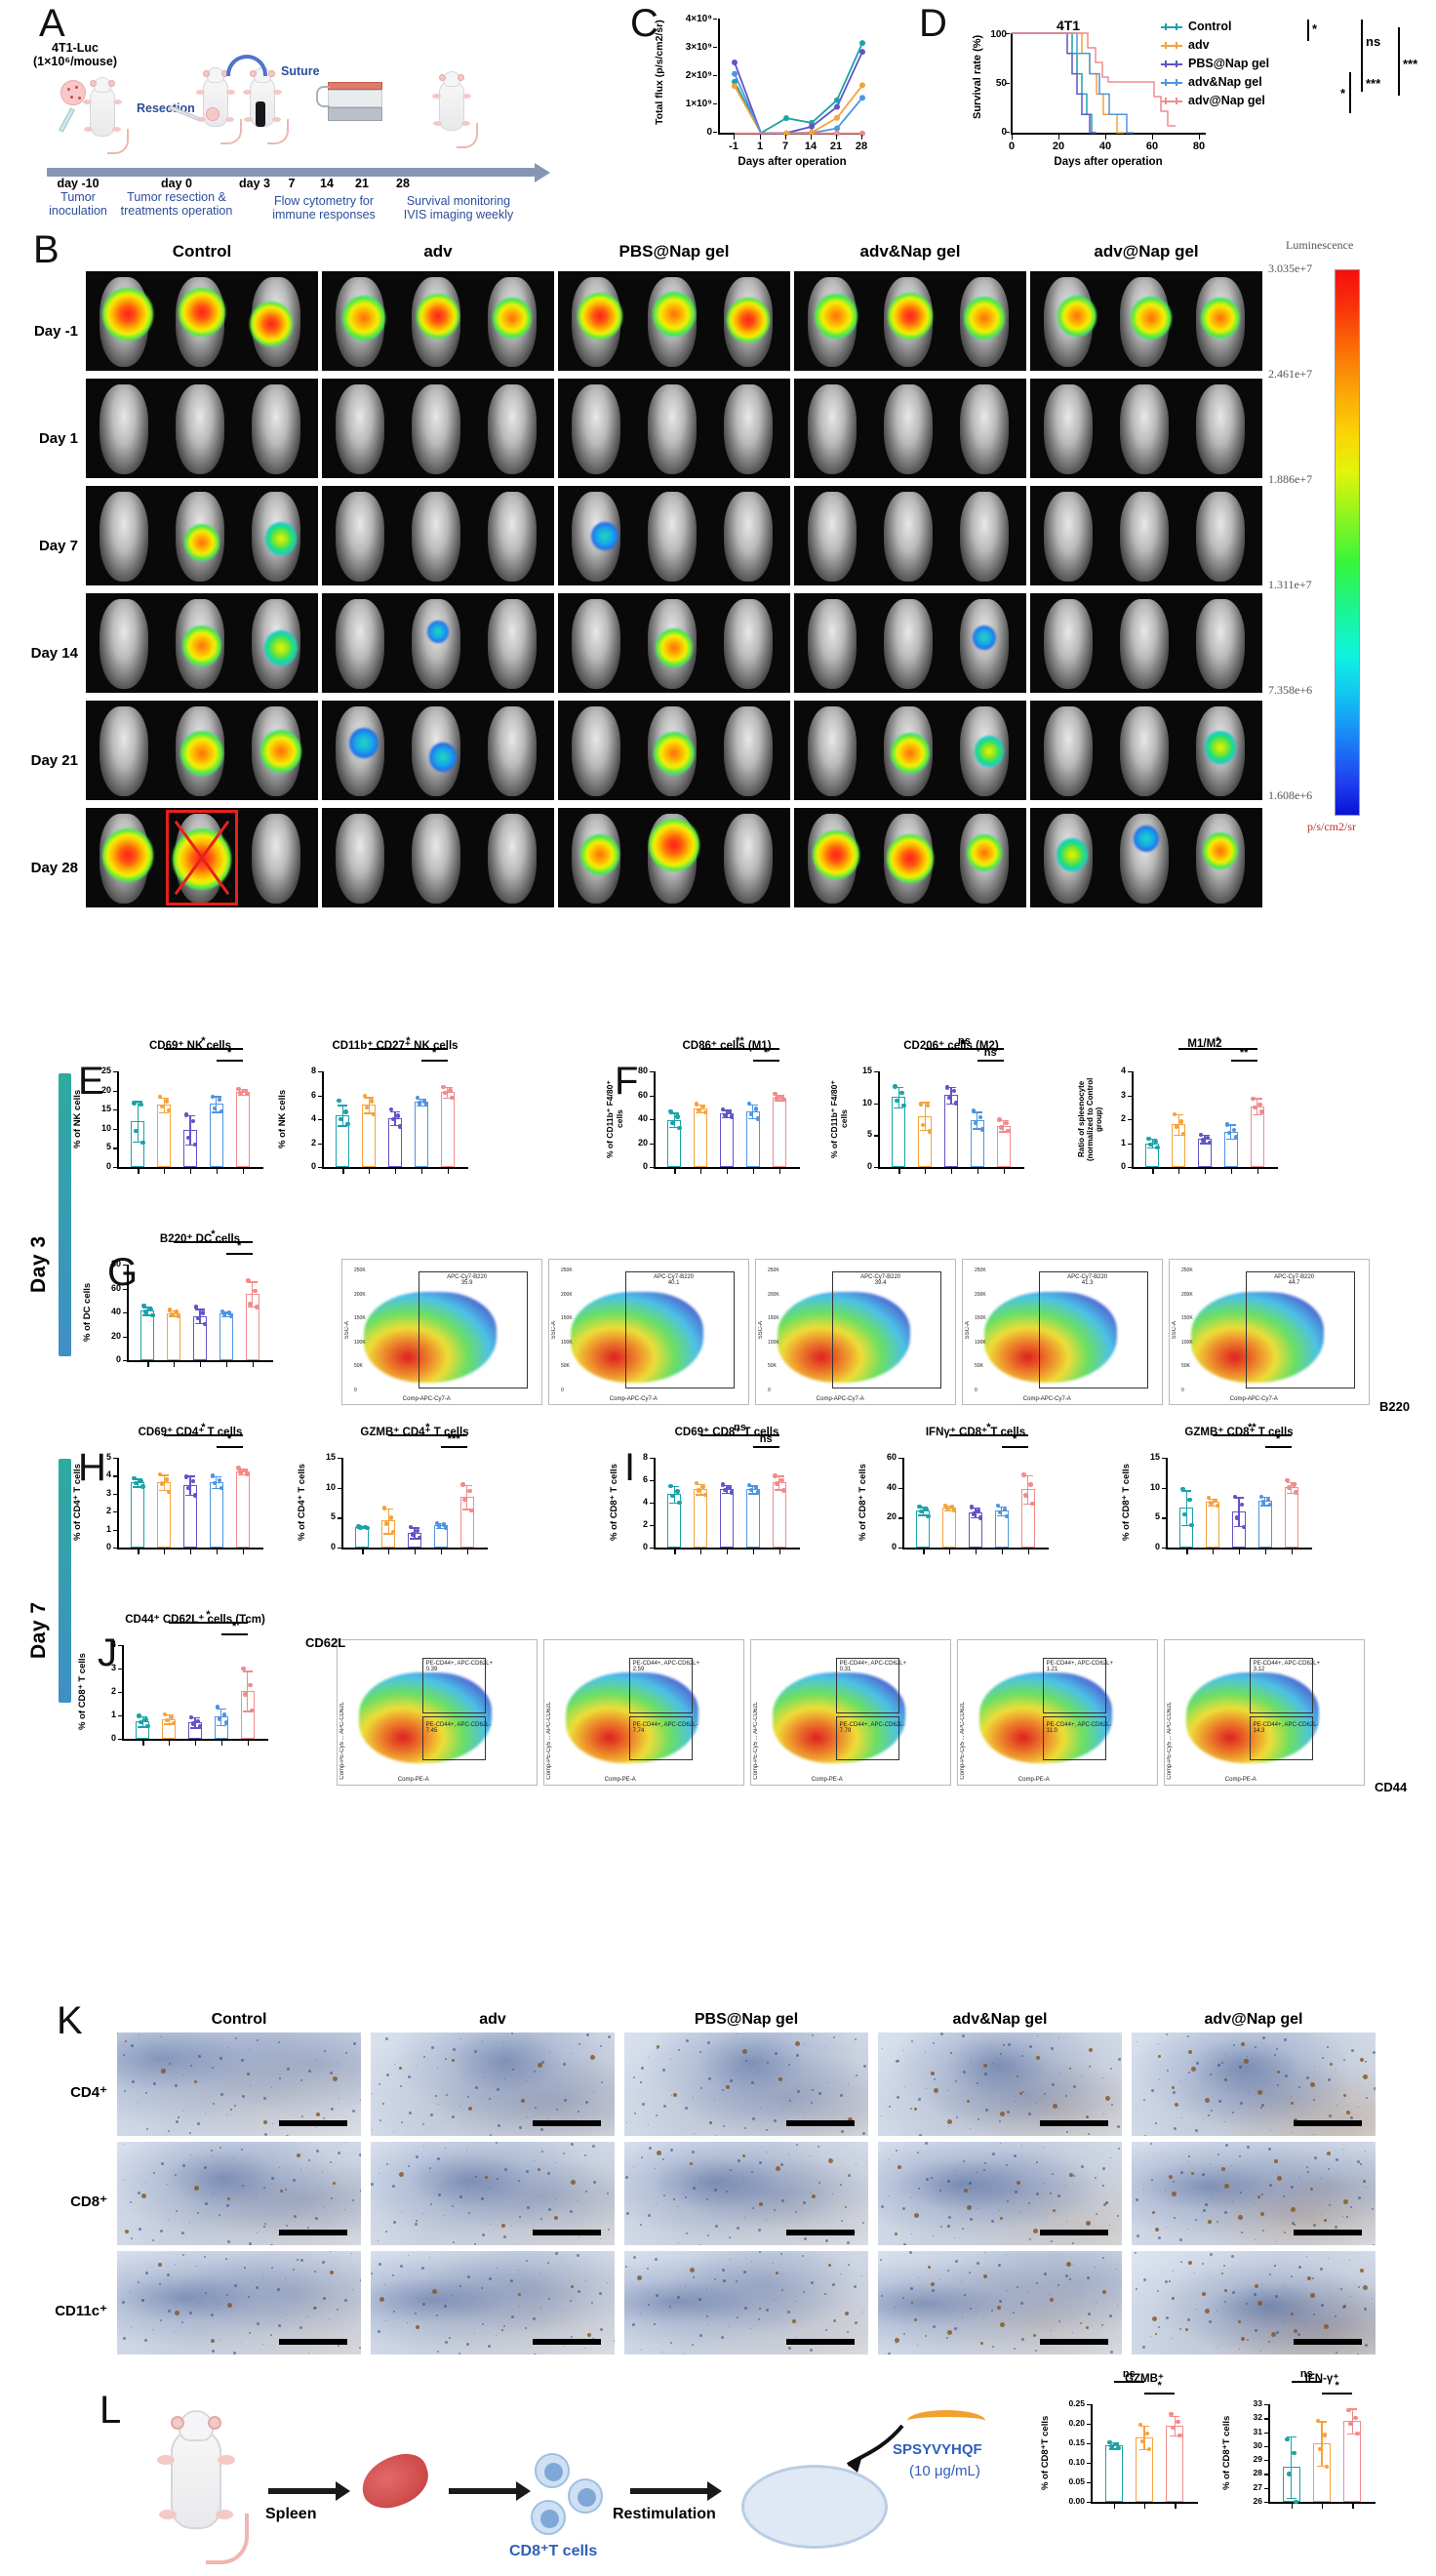  Describe the element at coordinates (727, 1140) in the screenshot. I see `chart-bar` at that location.